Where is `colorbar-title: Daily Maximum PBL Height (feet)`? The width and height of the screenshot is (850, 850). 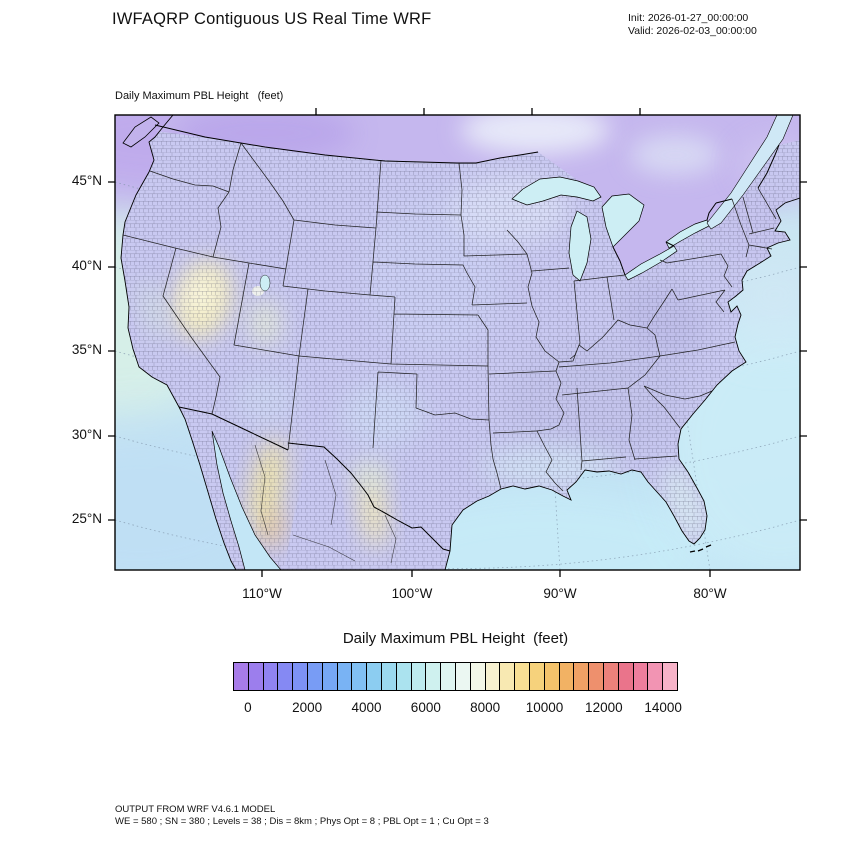 colorbar-title: Daily Maximum PBL Height (feet) is located at coordinates (455, 638).